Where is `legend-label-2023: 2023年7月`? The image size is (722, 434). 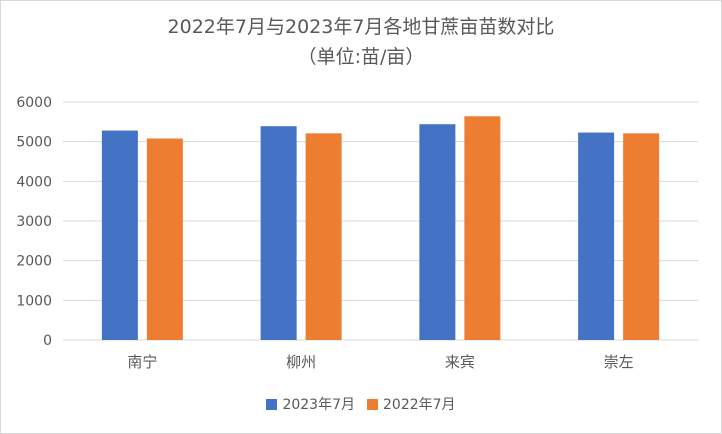
legend-label-2023: 2023年7月 is located at coordinates (318, 405).